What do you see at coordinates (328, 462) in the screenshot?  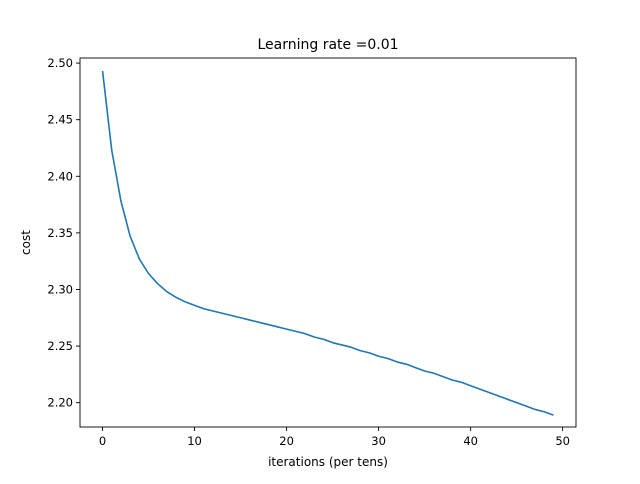 I see `x-axis-label: iterations (per tens)` at bounding box center [328, 462].